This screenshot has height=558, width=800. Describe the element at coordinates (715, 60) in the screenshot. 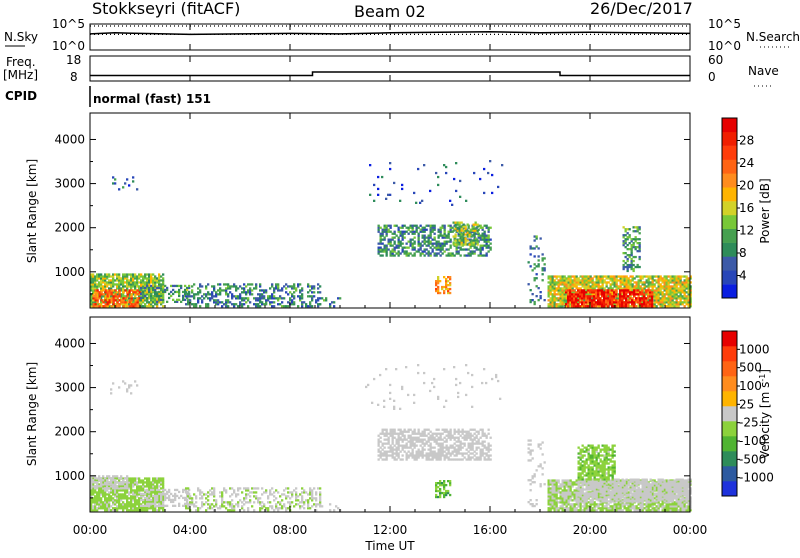

I see `nave-right-tick-top: 60` at that location.